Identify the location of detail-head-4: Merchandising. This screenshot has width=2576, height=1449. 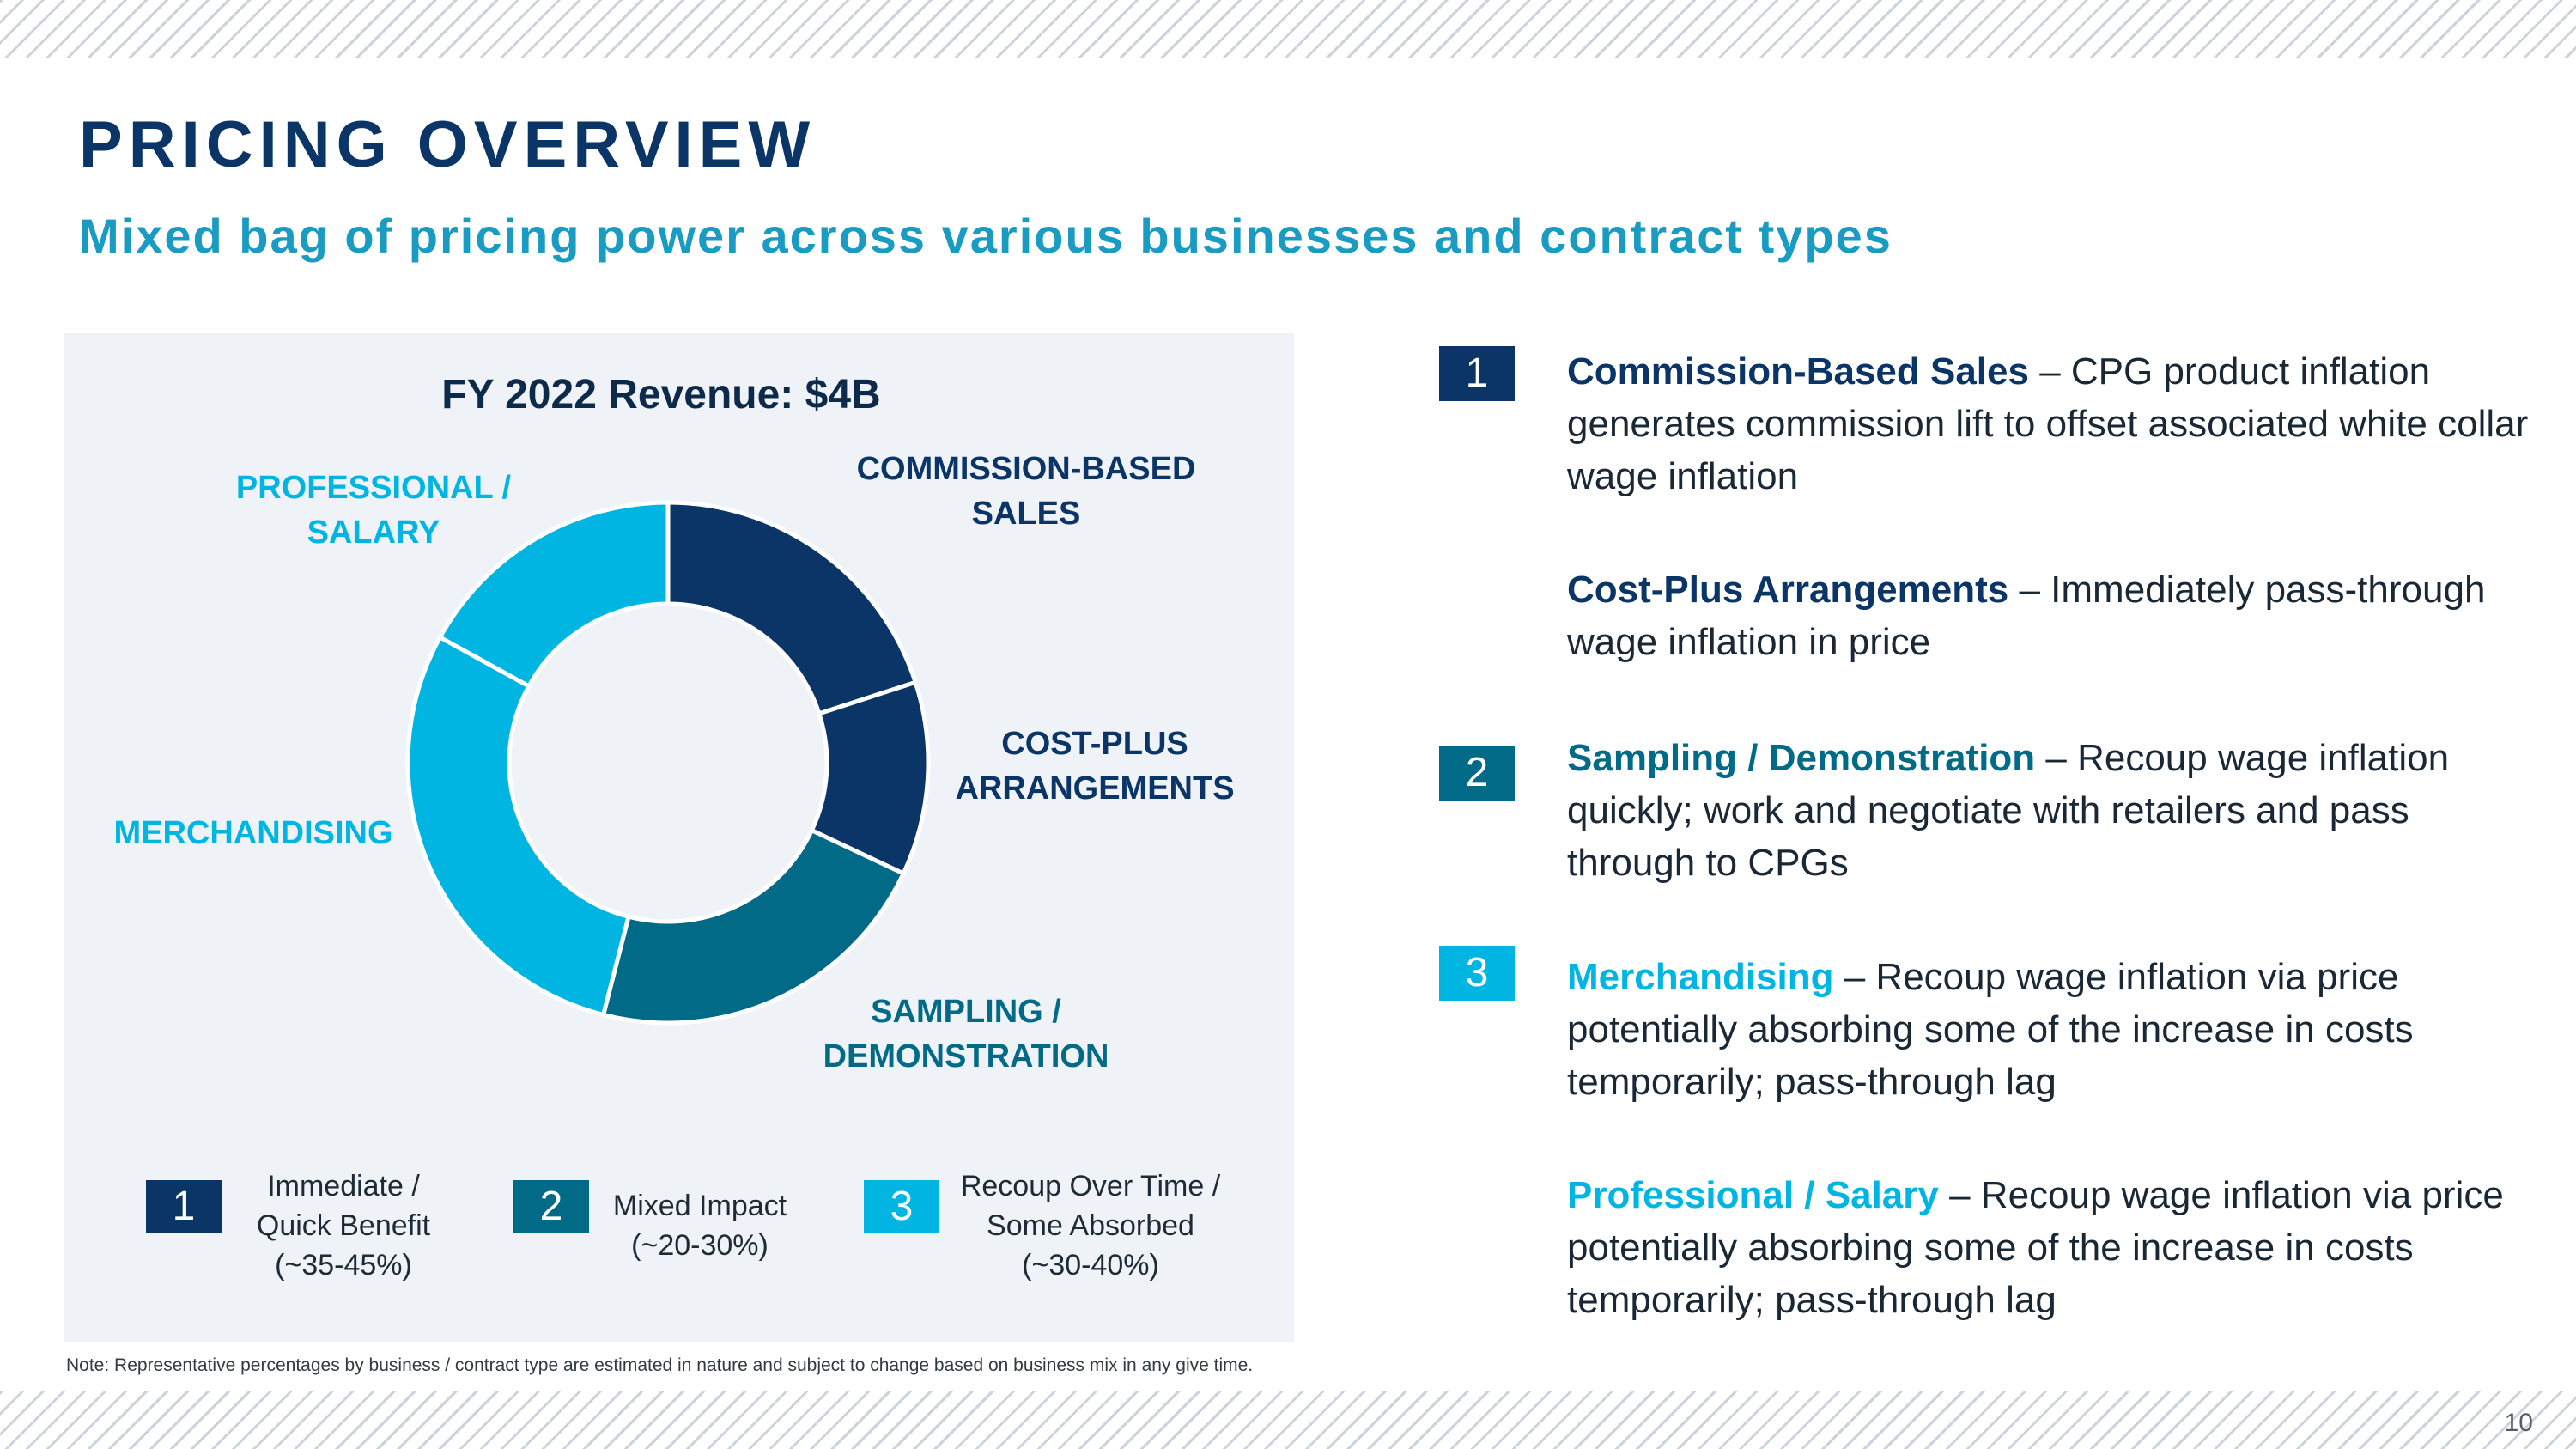
(1700, 977).